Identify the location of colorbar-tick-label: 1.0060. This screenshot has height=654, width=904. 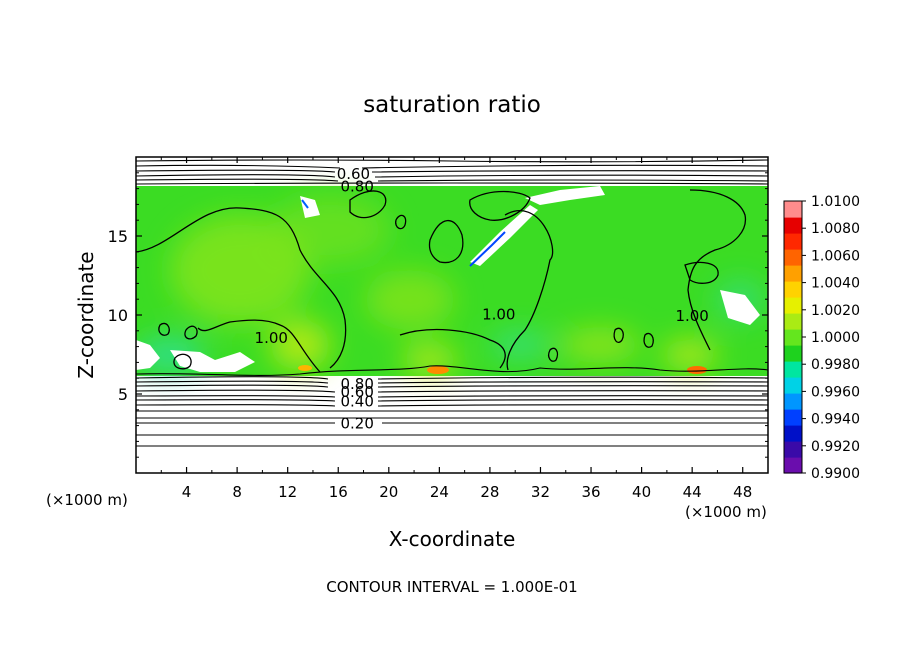
(835, 256).